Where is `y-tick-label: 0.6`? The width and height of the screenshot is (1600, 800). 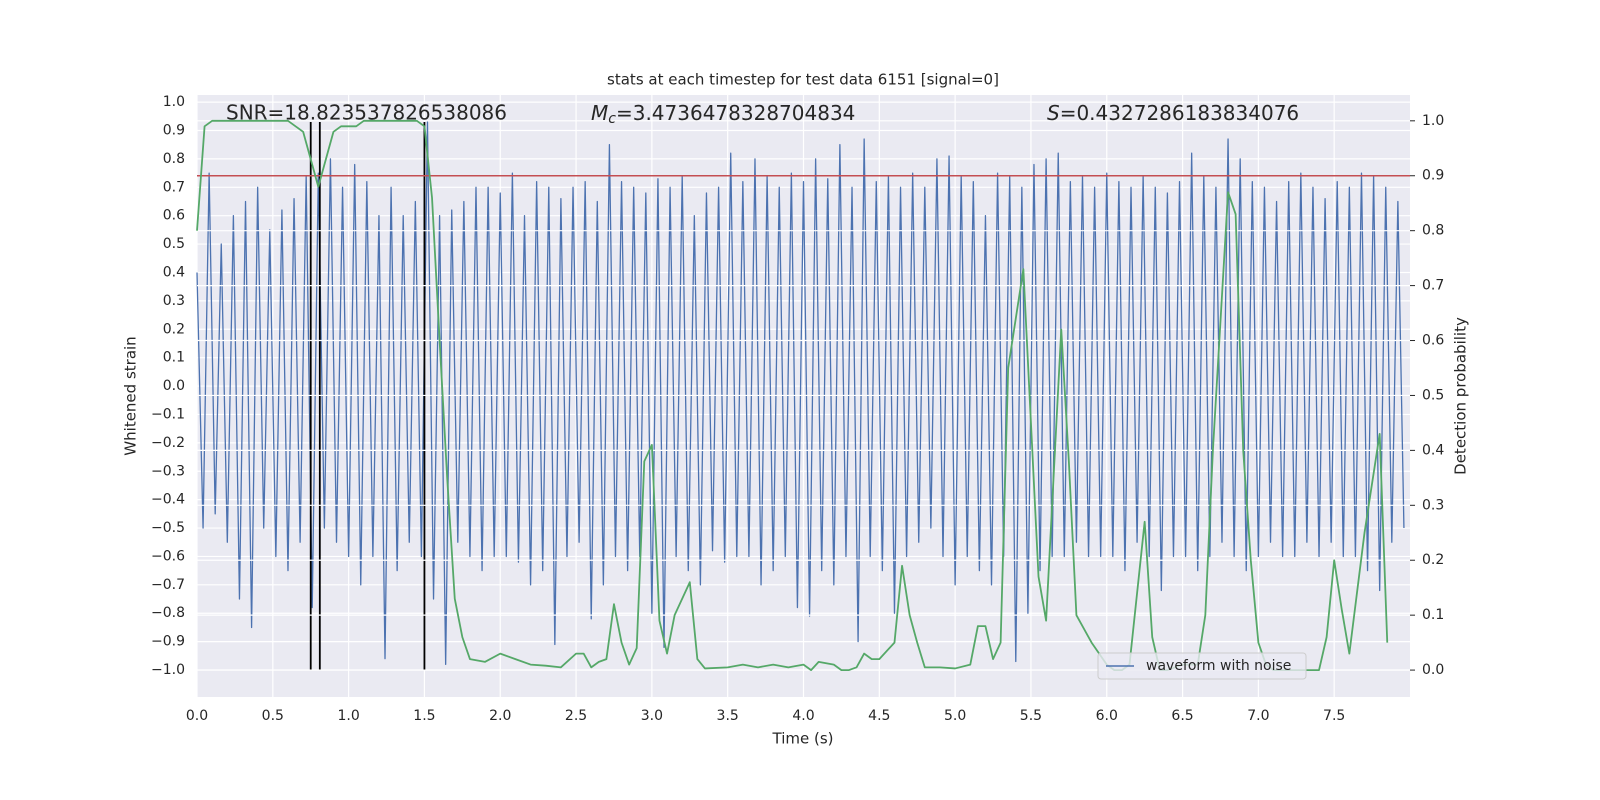 y-tick-label: 0.6 is located at coordinates (174, 216).